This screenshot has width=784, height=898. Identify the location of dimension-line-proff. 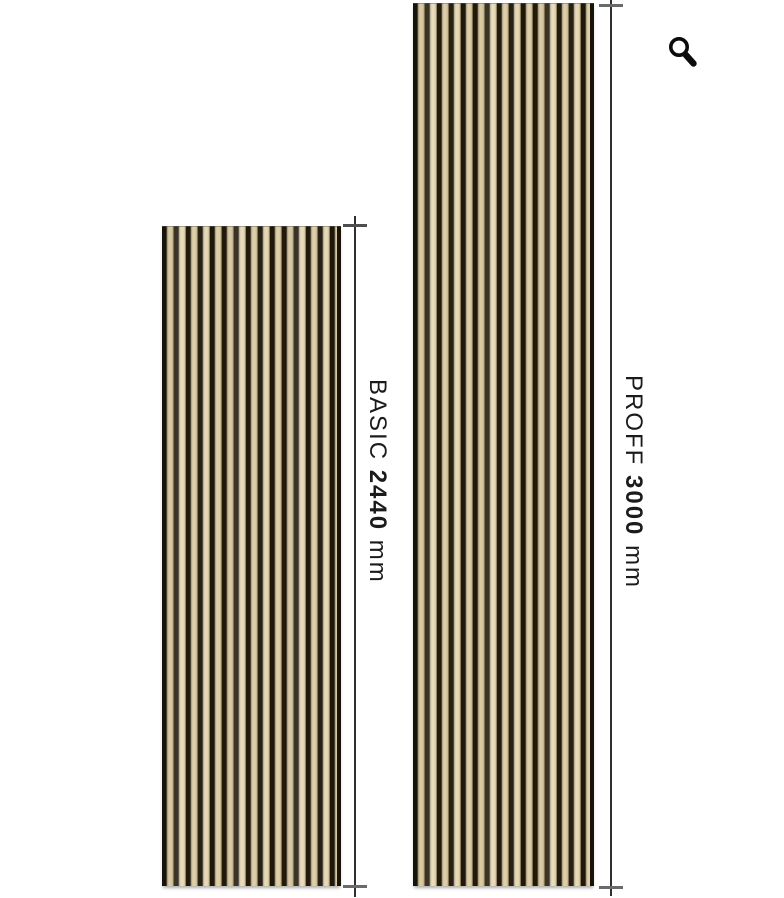
(611, 448).